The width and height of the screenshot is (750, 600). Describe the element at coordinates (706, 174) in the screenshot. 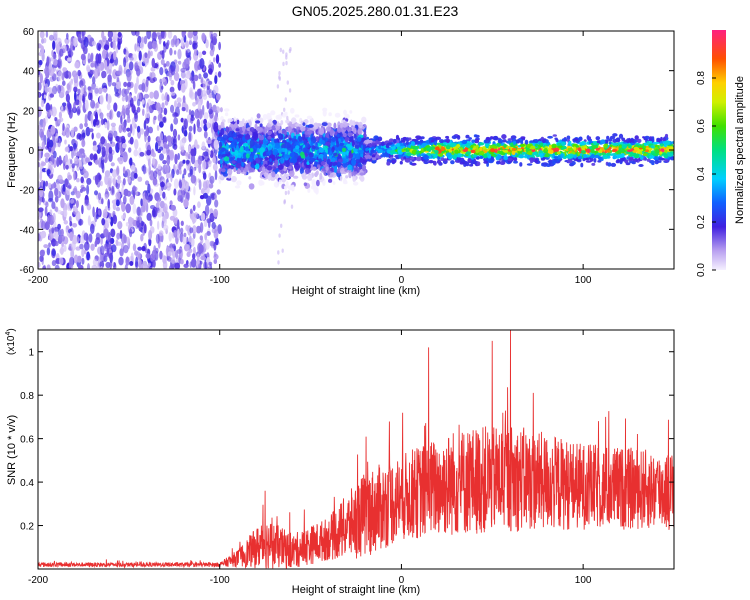

I see `colorbar-ticks: 0.00.20.40.60.8` at that location.